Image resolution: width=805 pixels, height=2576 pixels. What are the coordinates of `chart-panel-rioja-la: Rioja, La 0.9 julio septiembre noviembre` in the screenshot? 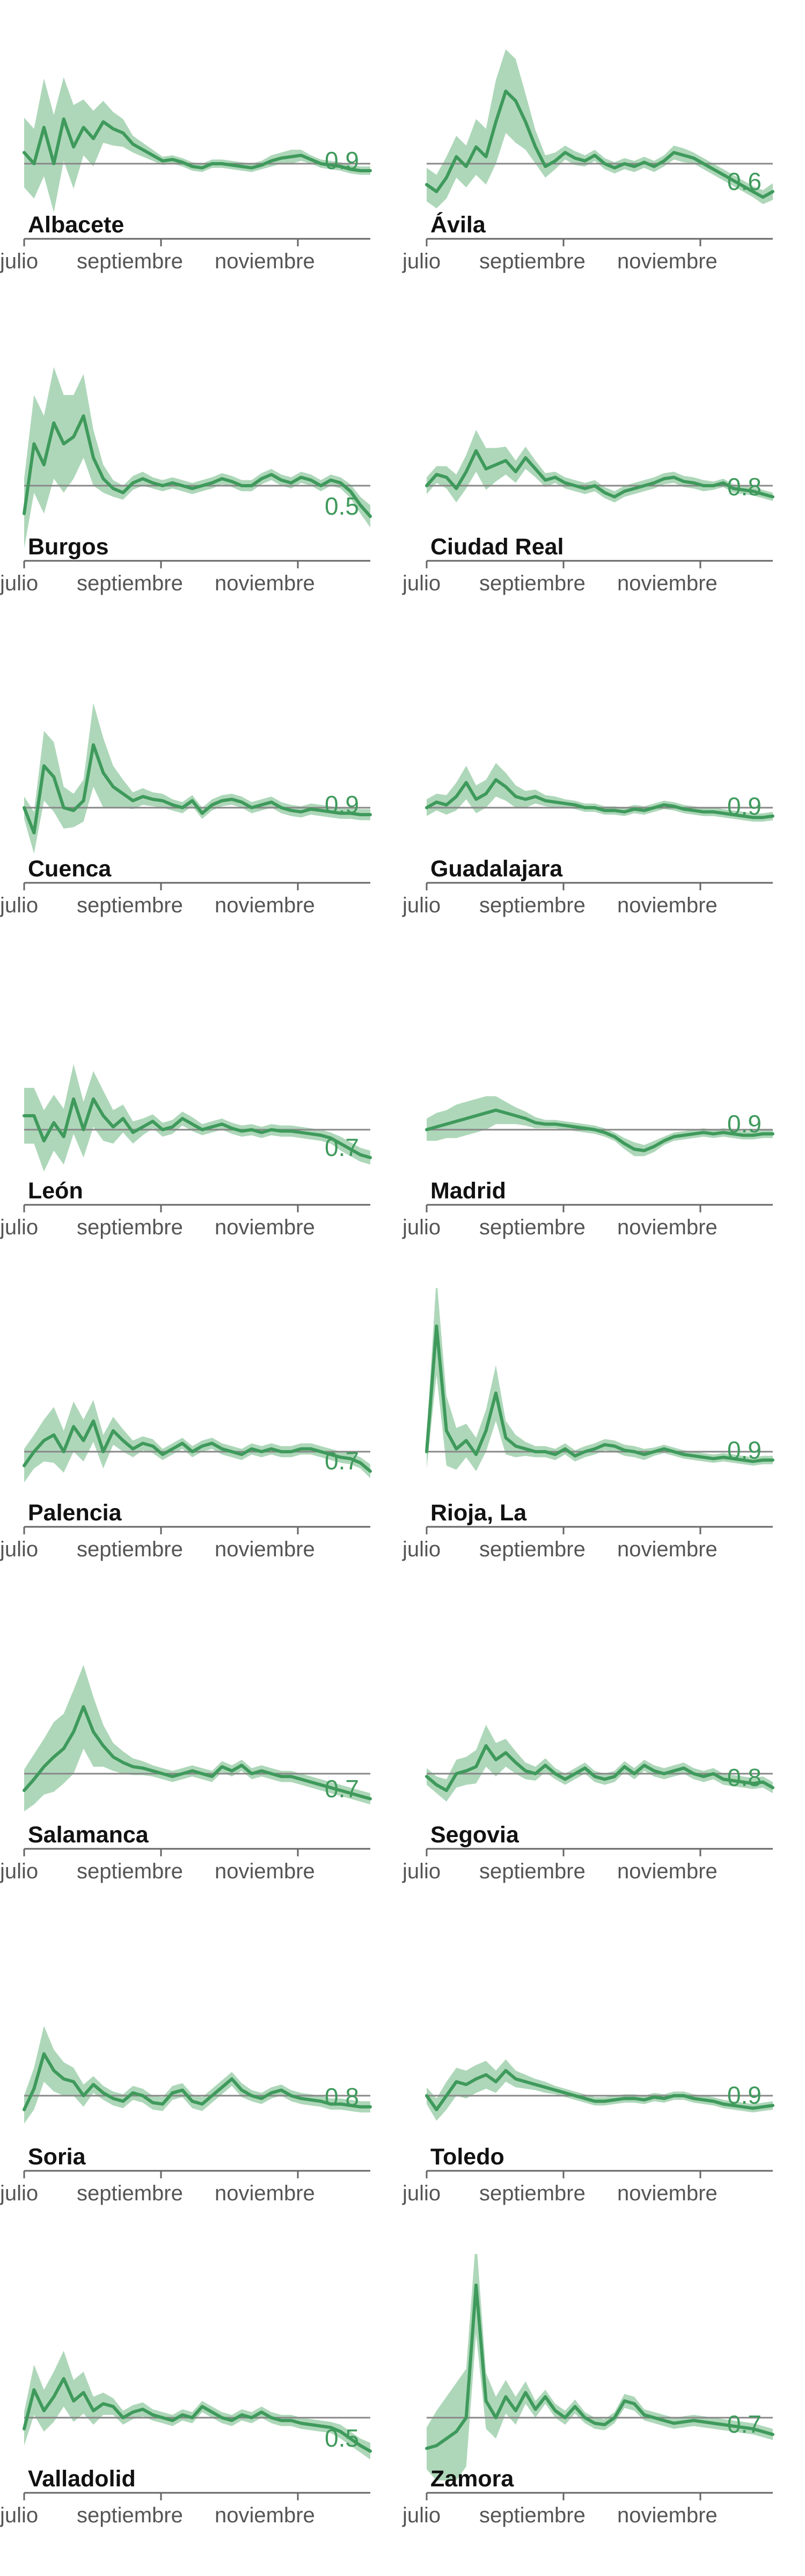 It's located at (603, 1449).